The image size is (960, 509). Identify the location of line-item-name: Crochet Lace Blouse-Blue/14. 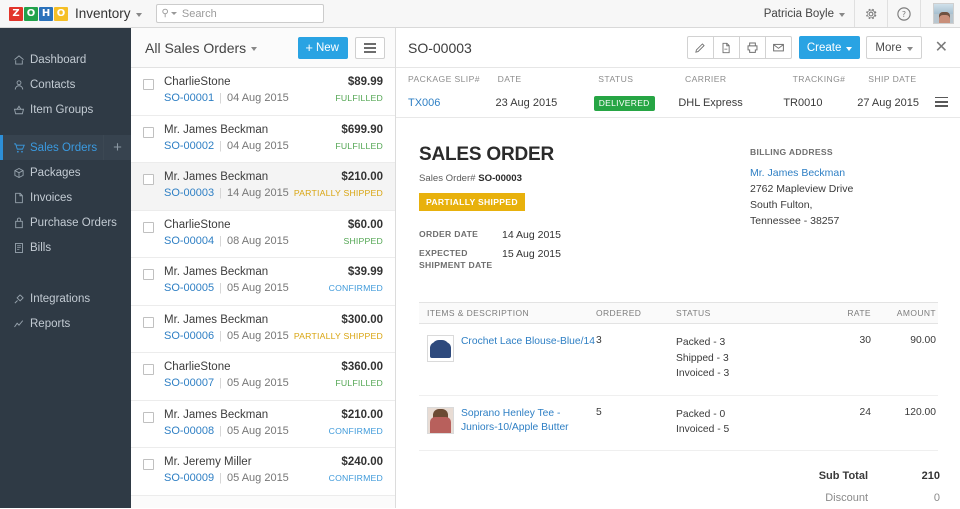
(528, 342).